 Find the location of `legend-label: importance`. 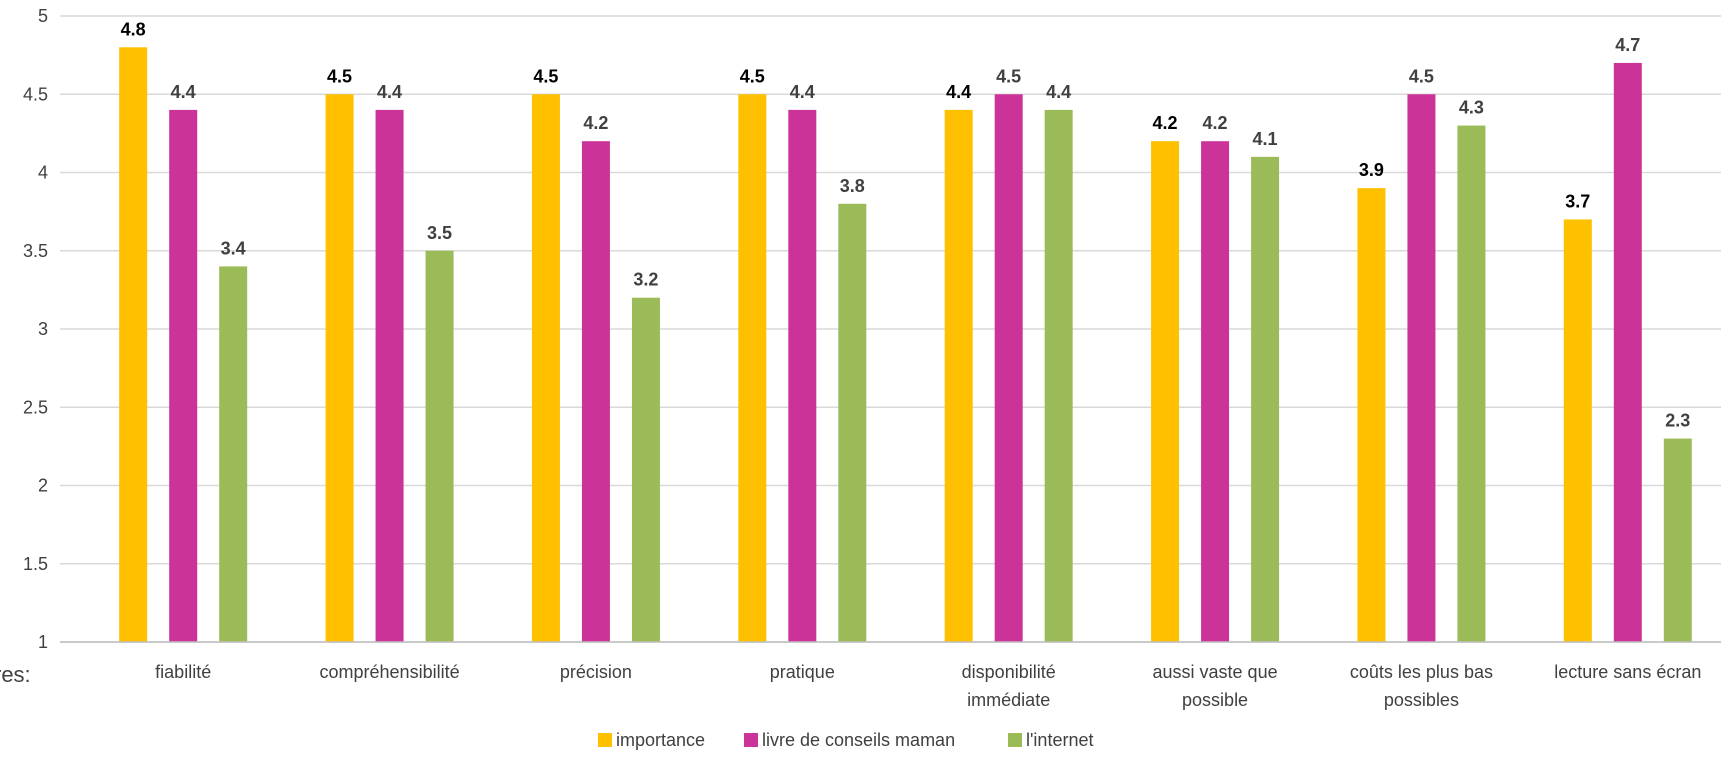

legend-label: importance is located at coordinates (660, 740).